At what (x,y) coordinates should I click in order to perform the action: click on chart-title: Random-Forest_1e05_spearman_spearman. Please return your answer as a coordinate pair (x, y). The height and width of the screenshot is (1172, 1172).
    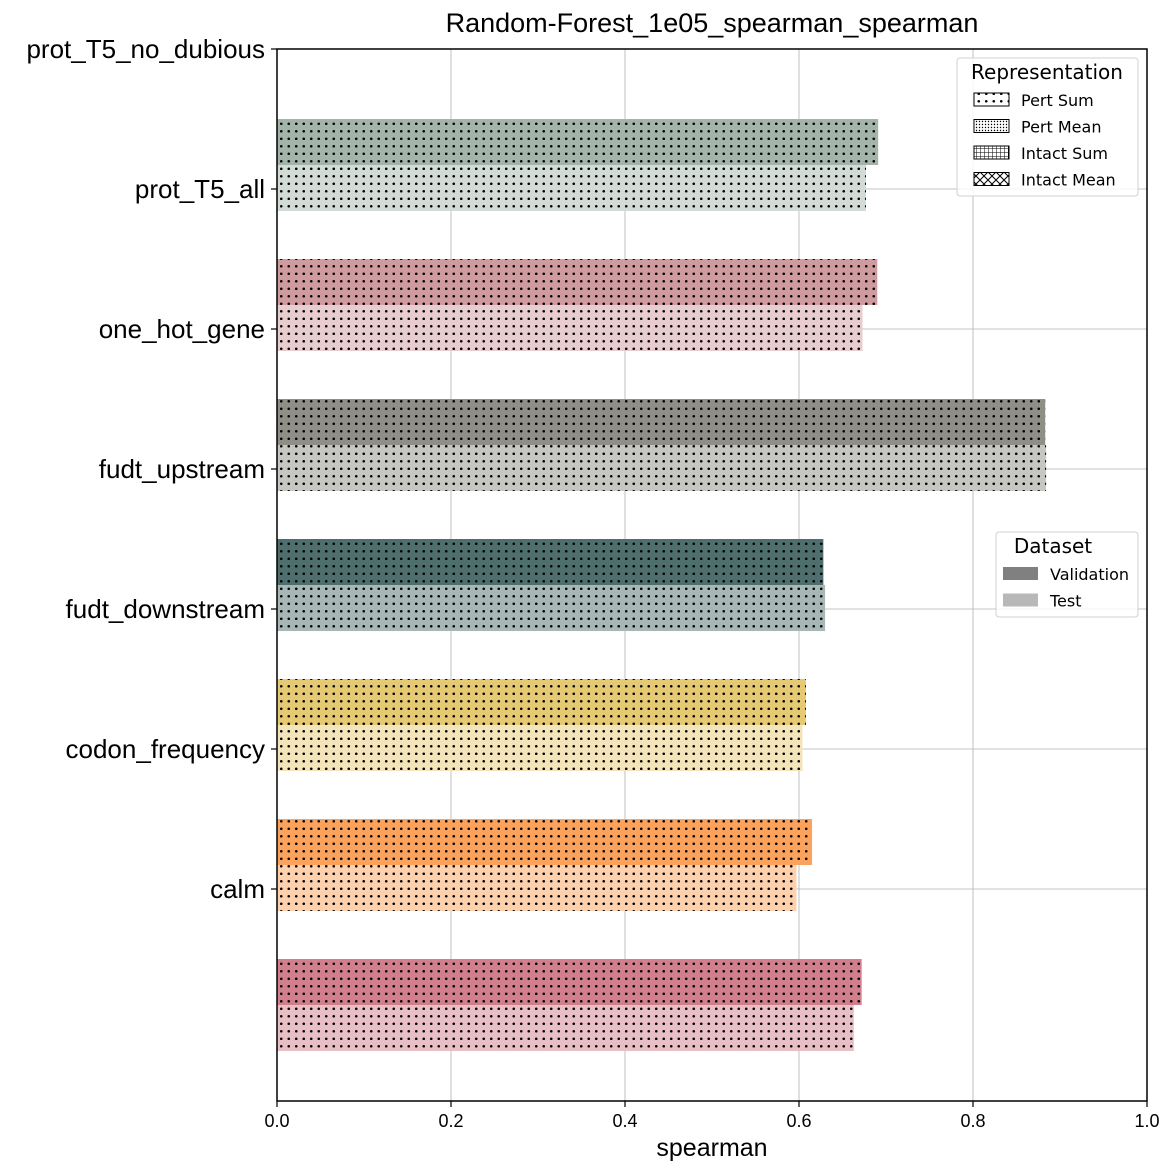
    Looking at the image, I should click on (712, 23).